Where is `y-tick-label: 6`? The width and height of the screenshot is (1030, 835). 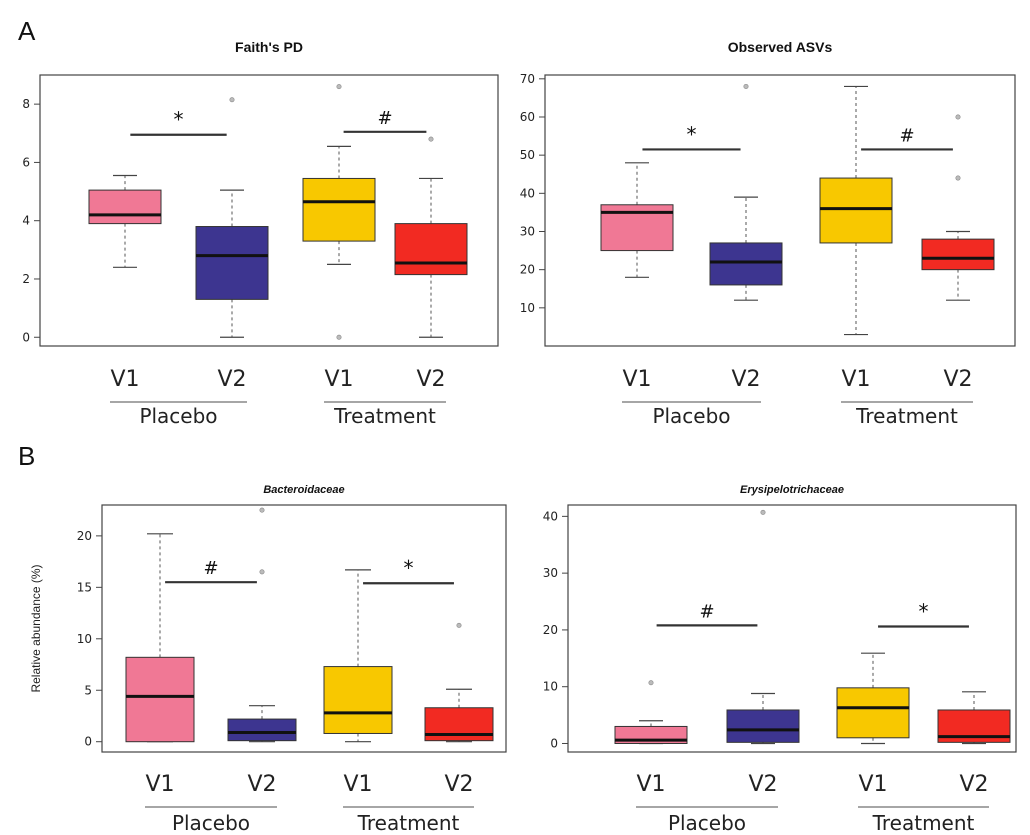 y-tick-label: 6 is located at coordinates (26, 162).